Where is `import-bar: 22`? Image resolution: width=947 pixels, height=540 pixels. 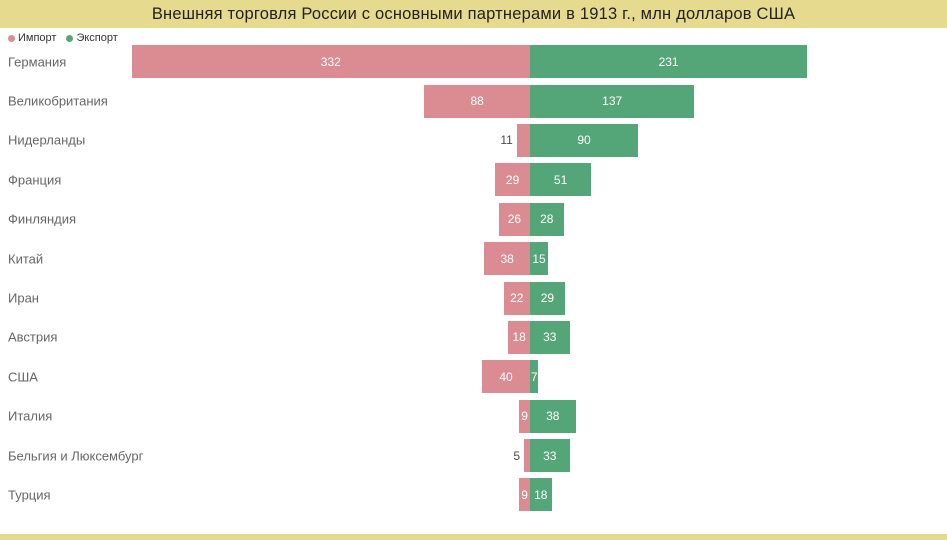 import-bar: 22 is located at coordinates (516, 298).